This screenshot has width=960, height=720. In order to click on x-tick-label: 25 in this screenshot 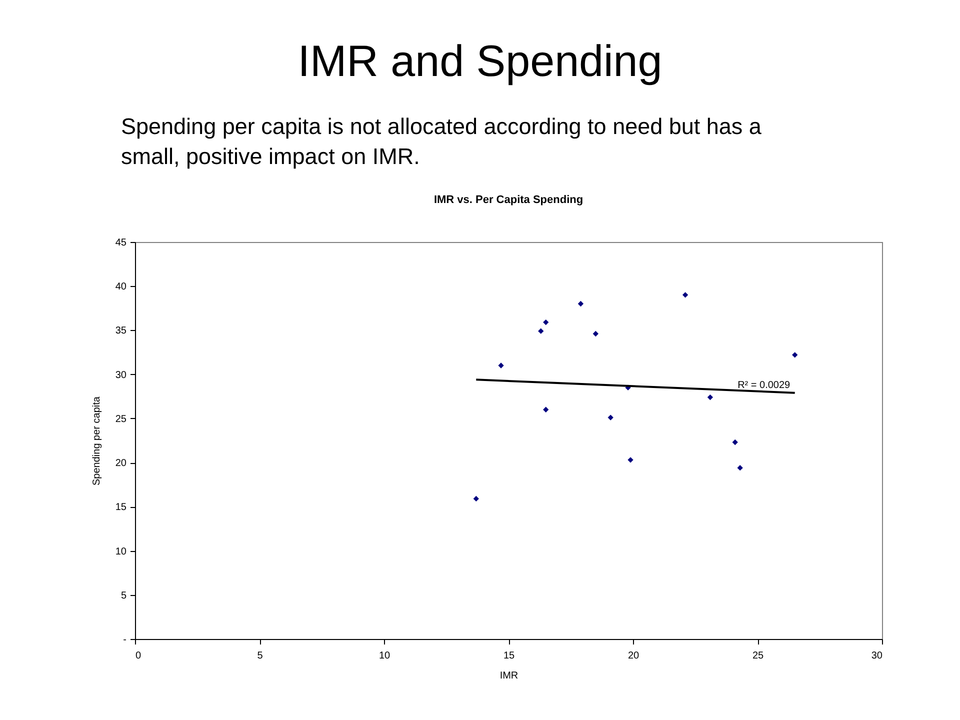, I will do `click(758, 656)`.